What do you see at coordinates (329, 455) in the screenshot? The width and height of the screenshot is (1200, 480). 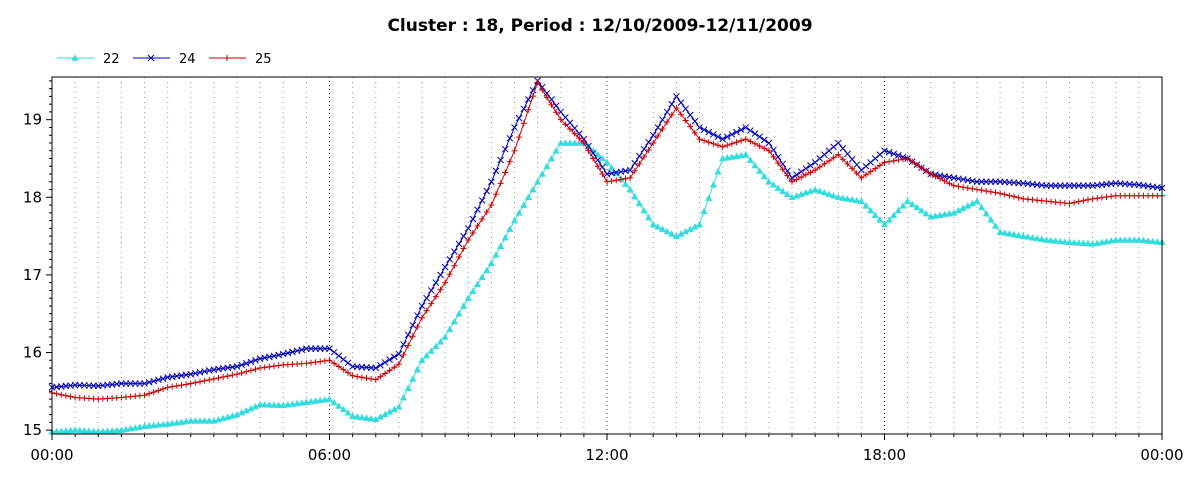 I see `x-tick-label: 06:00` at bounding box center [329, 455].